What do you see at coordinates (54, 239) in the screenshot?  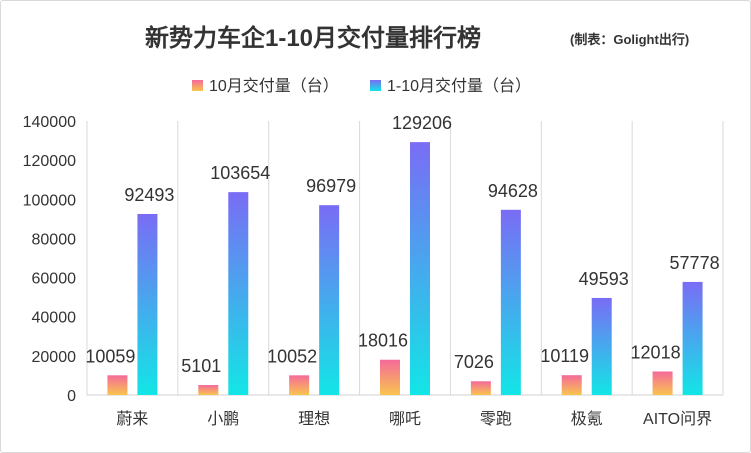 I see `y-tick-label: 80000` at bounding box center [54, 239].